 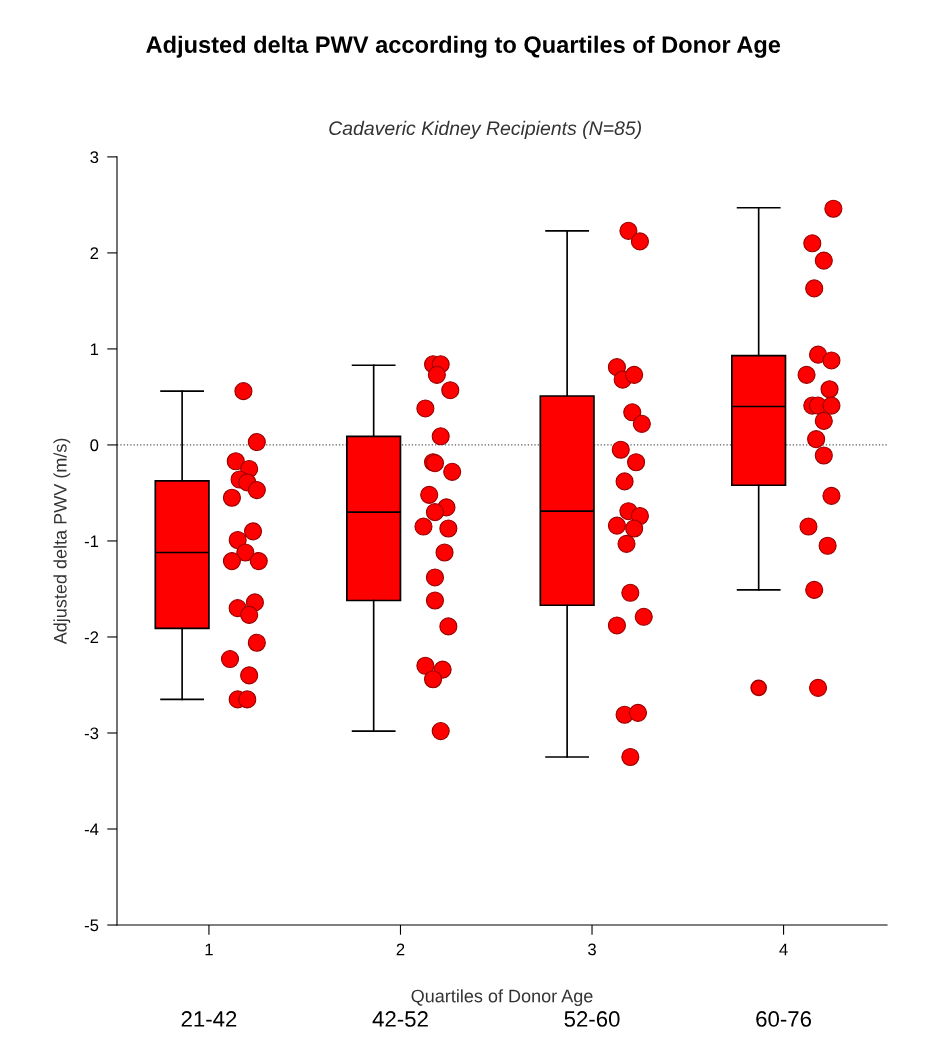 What do you see at coordinates (94, 157) in the screenshot?
I see `y-tick-label: 3` at bounding box center [94, 157].